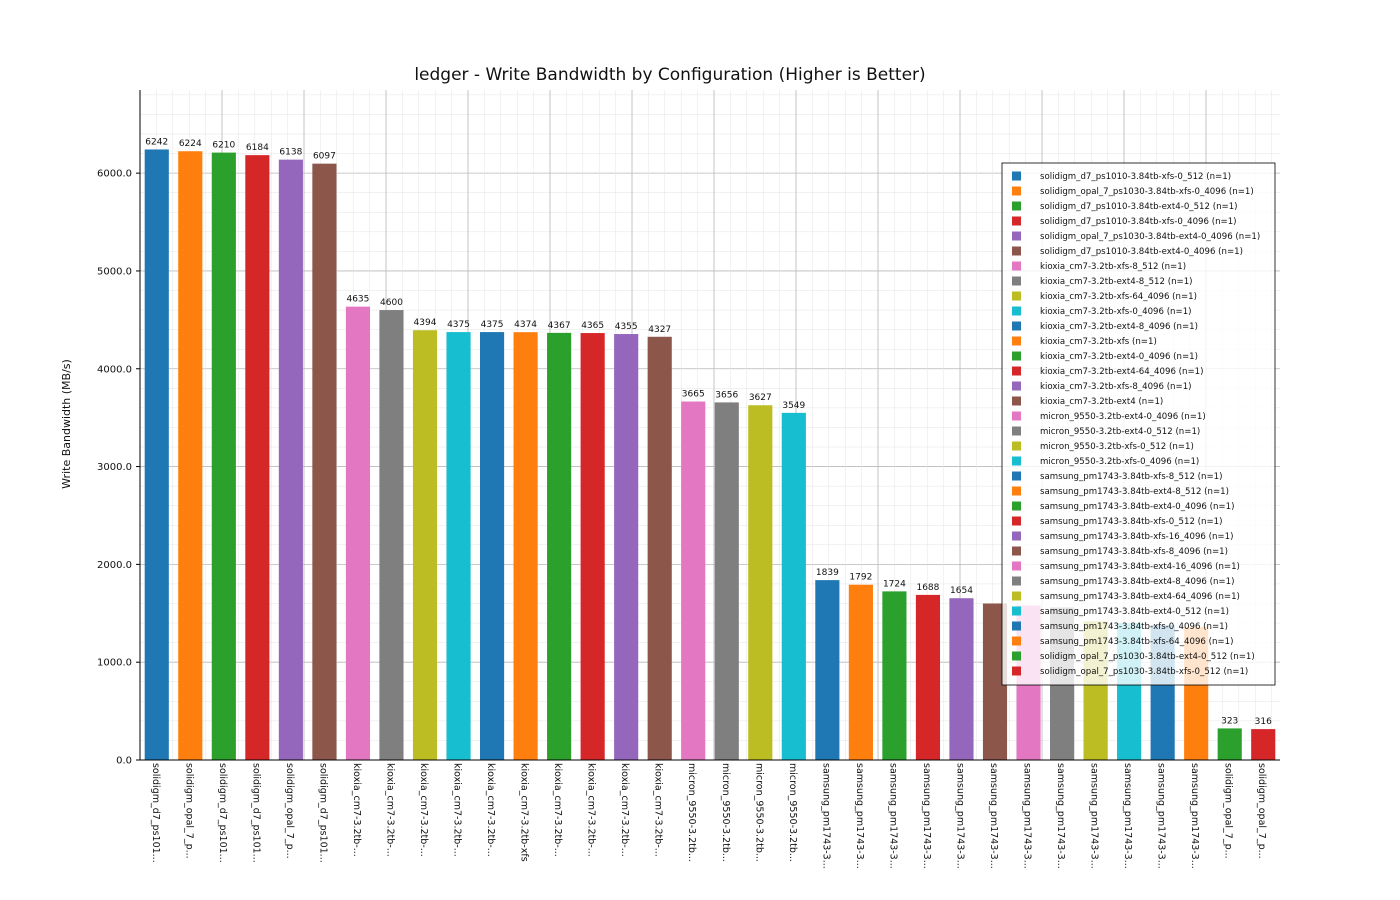 The image size is (1400, 900). I want to click on data-label: 4635, so click(357, 300).